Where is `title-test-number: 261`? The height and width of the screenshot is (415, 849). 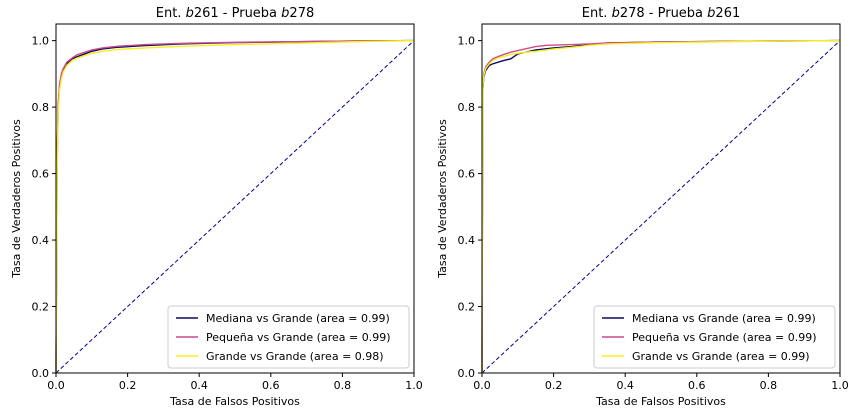 title-test-number: 261 is located at coordinates (727, 13).